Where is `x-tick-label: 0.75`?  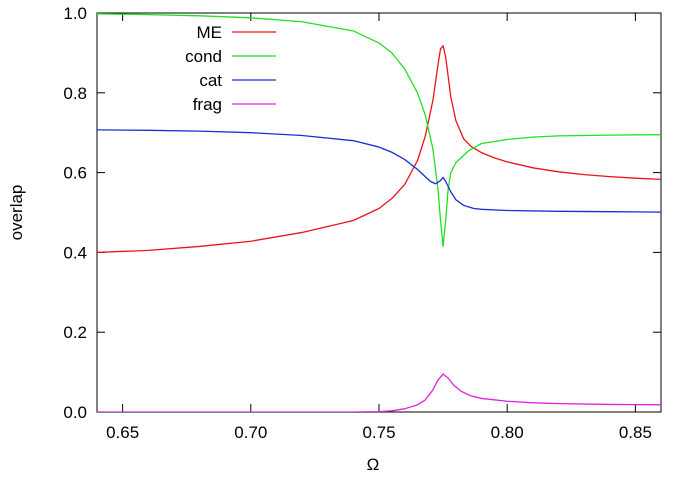 x-tick-label: 0.75 is located at coordinates (378, 432).